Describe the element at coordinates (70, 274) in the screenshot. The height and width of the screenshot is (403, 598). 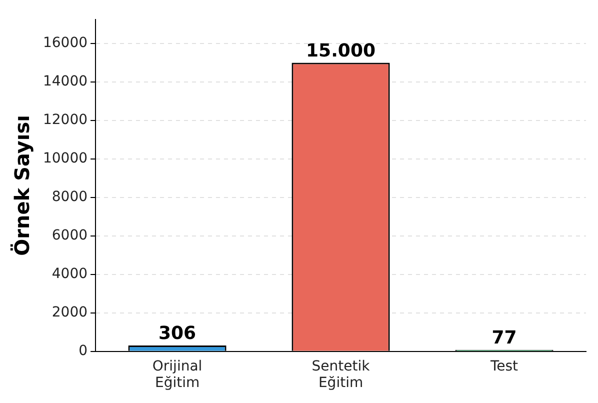
I see `y-tick-label: 4000` at that location.